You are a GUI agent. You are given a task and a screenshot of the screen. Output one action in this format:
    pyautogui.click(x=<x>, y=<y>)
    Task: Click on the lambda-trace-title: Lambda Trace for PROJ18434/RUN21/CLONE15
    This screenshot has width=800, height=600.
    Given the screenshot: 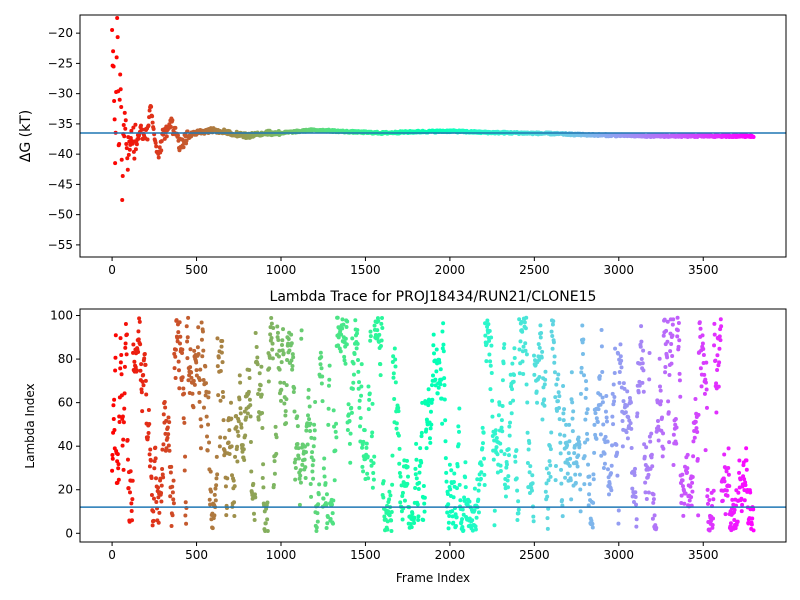 What is the action you would take?
    pyautogui.click(x=433, y=297)
    